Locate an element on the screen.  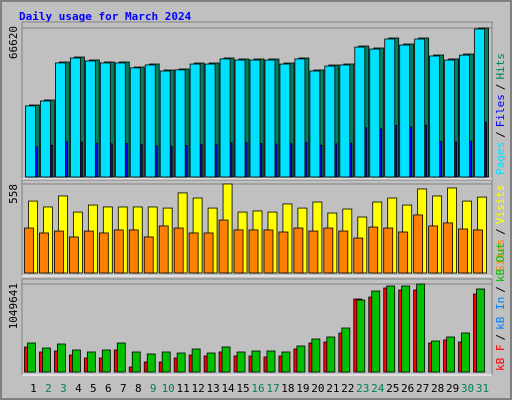
x-tick-label: 11 is located at coordinates (183, 388).